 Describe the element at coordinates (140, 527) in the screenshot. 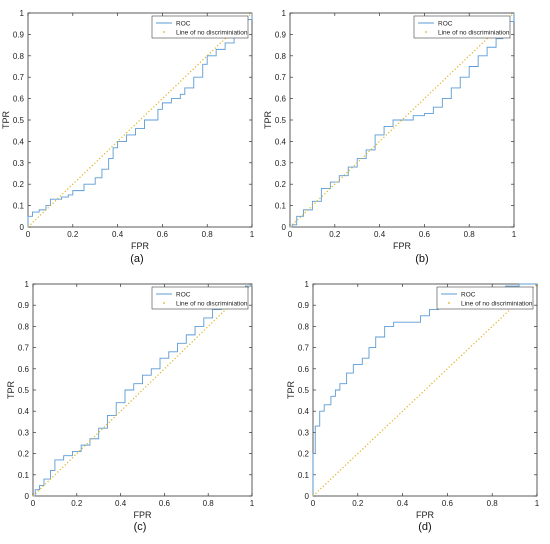

I see `panel-caption: (c)` at that location.